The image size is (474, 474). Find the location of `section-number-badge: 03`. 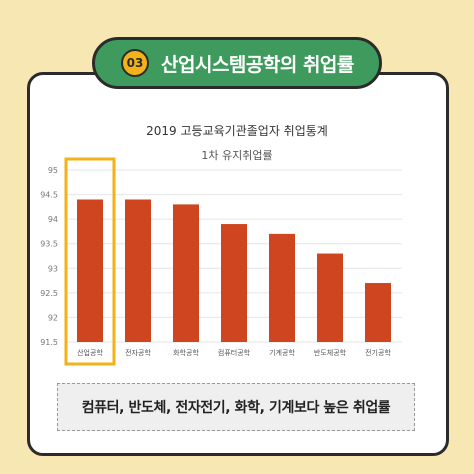

section-number-badge: 03 is located at coordinates (135, 63).